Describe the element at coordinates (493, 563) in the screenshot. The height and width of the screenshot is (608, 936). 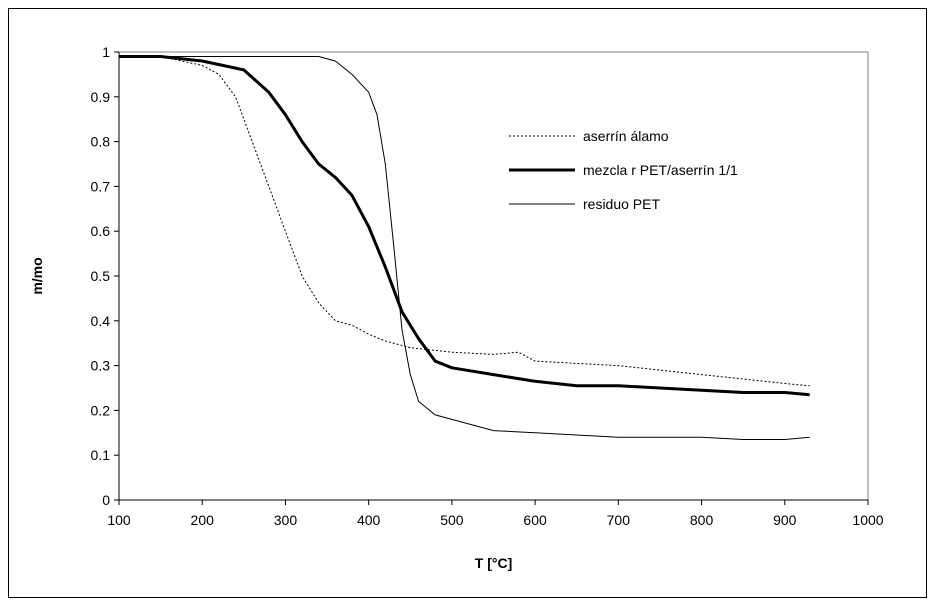
I see `x-axis-title: T [°C]` at that location.